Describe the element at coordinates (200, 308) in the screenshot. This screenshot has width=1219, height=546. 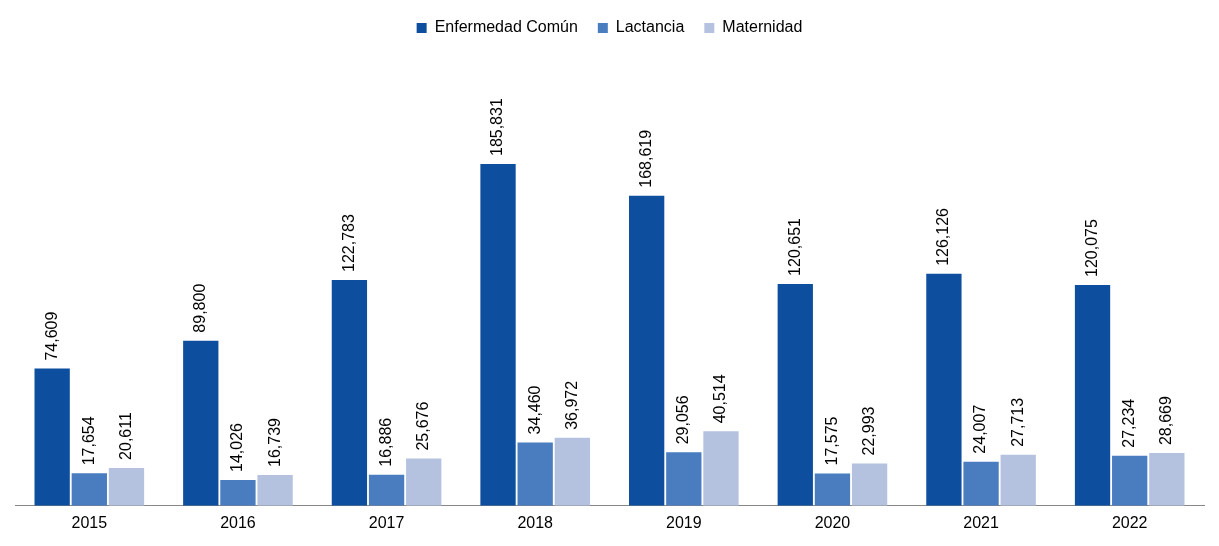
I see `data-label: 89,800` at that location.